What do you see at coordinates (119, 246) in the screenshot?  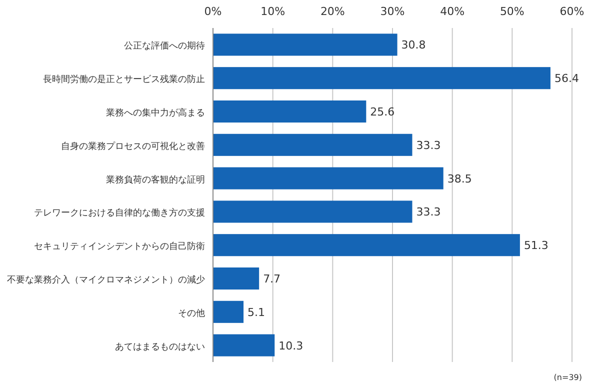 I see `y-tick-label: セキュリティインシデントからの自己防衛` at bounding box center [119, 246].